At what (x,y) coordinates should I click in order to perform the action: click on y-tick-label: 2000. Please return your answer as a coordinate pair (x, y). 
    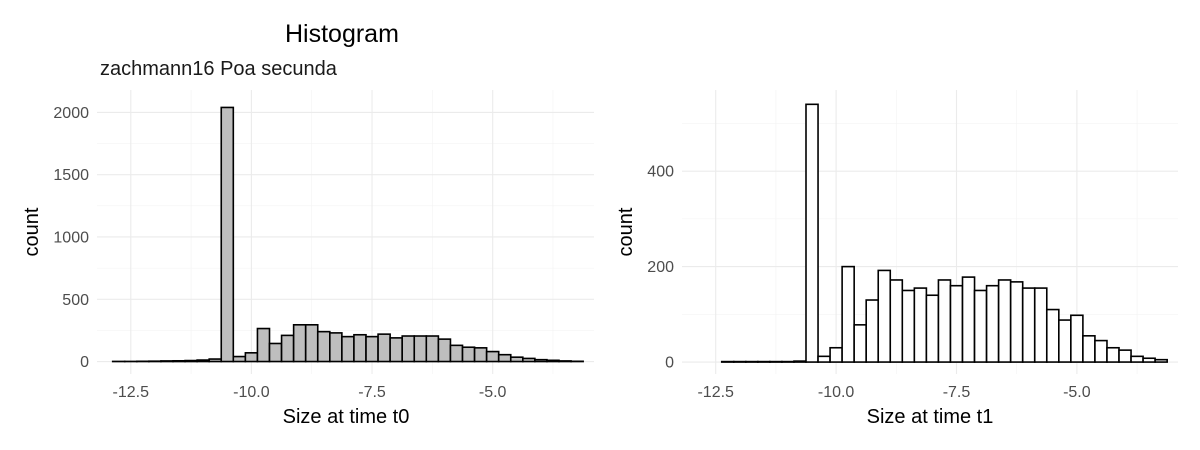
    Looking at the image, I should click on (71, 113).